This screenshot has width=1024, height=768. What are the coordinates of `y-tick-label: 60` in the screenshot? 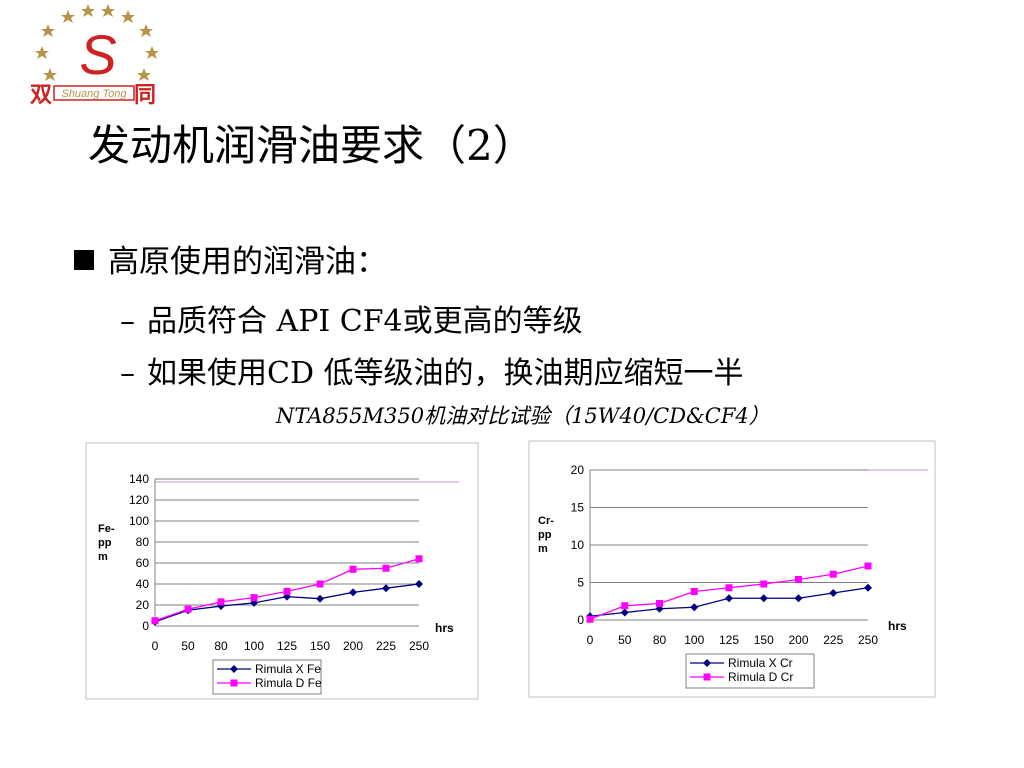 It's located at (143, 563).